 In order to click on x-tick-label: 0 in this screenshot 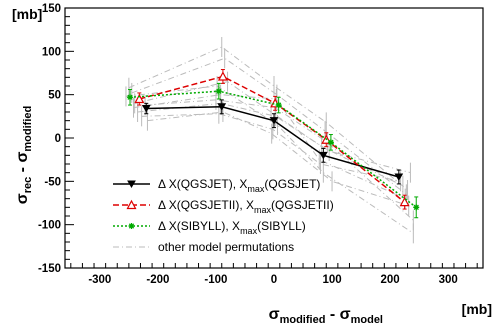, I will do `click(274, 280)`.